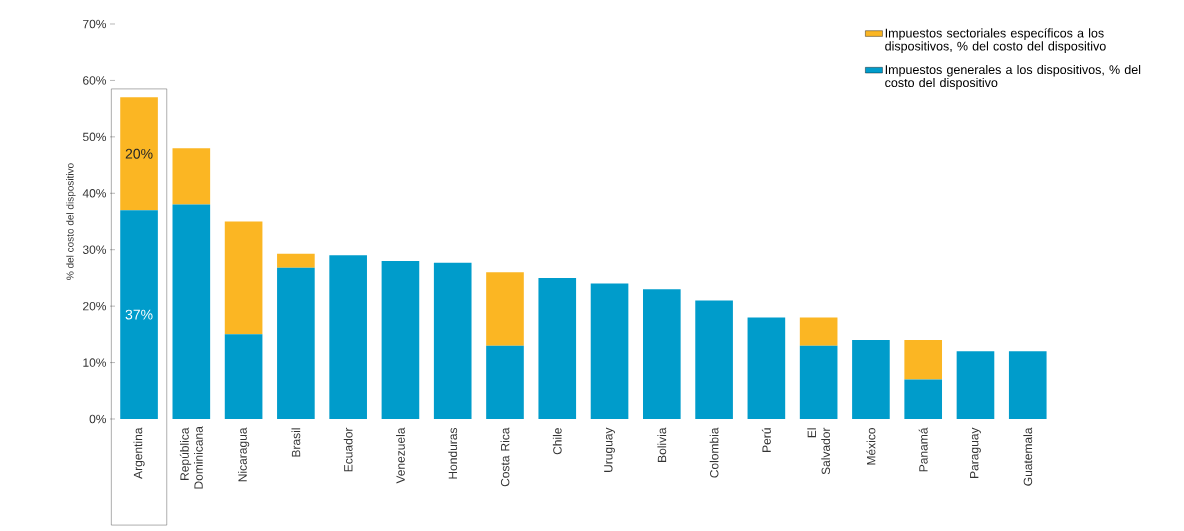 The height and width of the screenshot is (531, 1184). What do you see at coordinates (662, 444) in the screenshot?
I see `x-tick-label: Bolivia` at bounding box center [662, 444].